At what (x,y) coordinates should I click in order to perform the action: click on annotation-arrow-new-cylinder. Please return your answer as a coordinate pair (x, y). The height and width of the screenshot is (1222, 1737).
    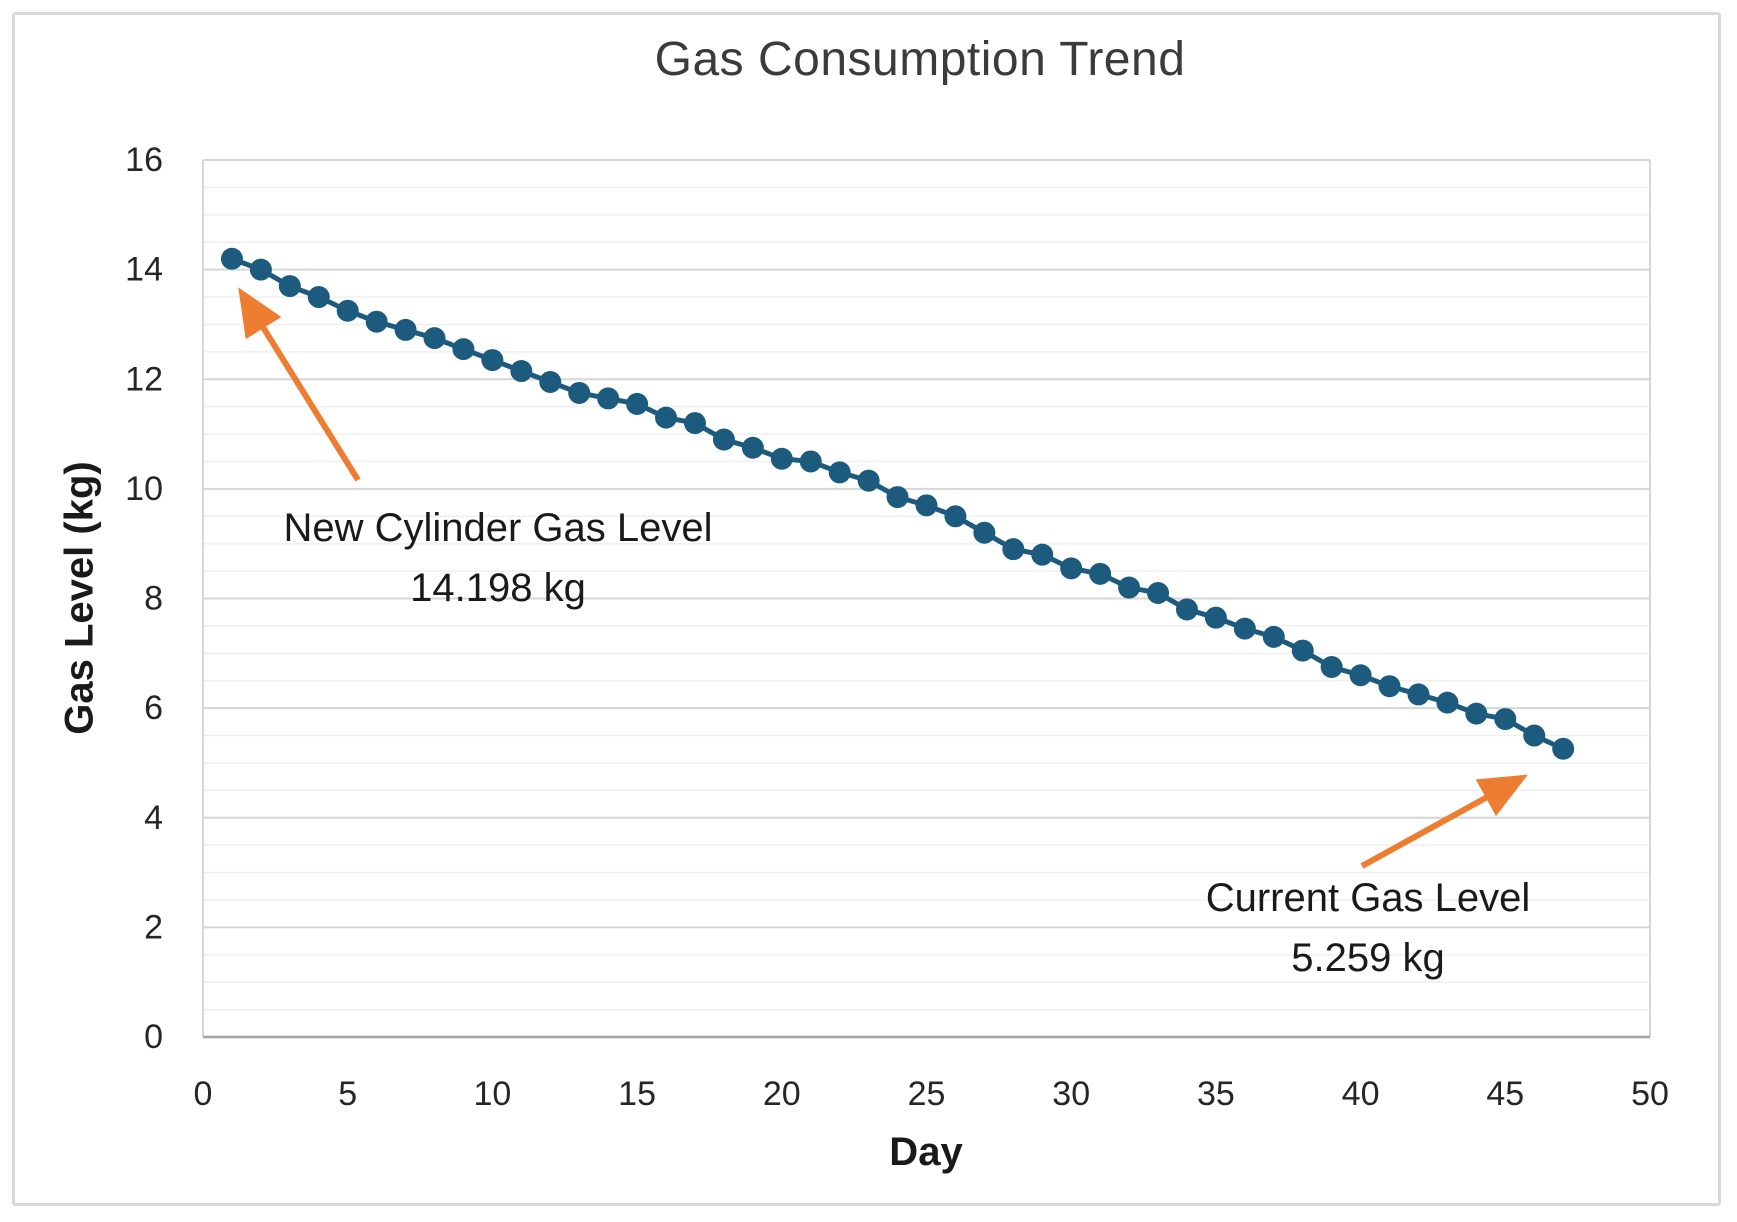
    Looking at the image, I should click on (299, 384).